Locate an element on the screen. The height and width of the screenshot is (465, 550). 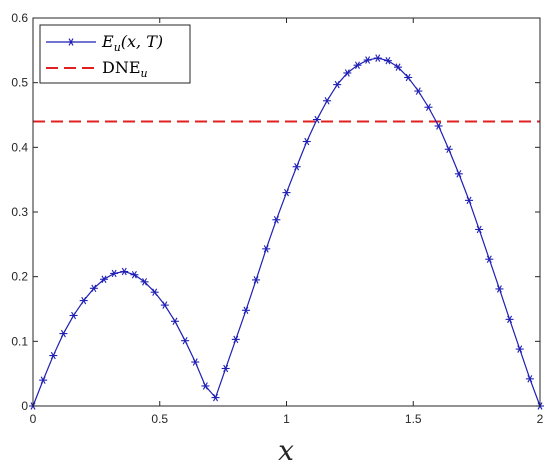
legend-series-label: Eu(x, T) is located at coordinates (132, 43).